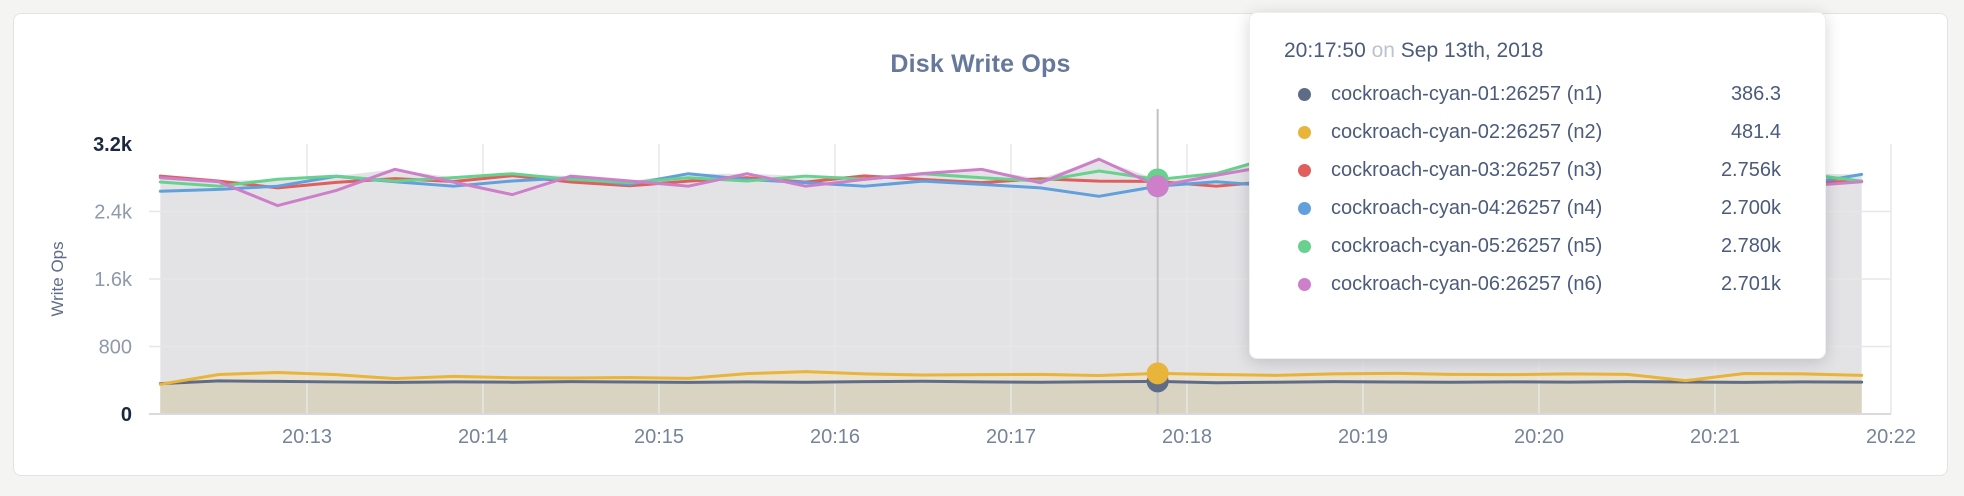 This screenshot has width=1964, height=496. I want to click on legend-row: cockroach-cyan-05:26257 (n5) 2.780k, so click(1537, 246).